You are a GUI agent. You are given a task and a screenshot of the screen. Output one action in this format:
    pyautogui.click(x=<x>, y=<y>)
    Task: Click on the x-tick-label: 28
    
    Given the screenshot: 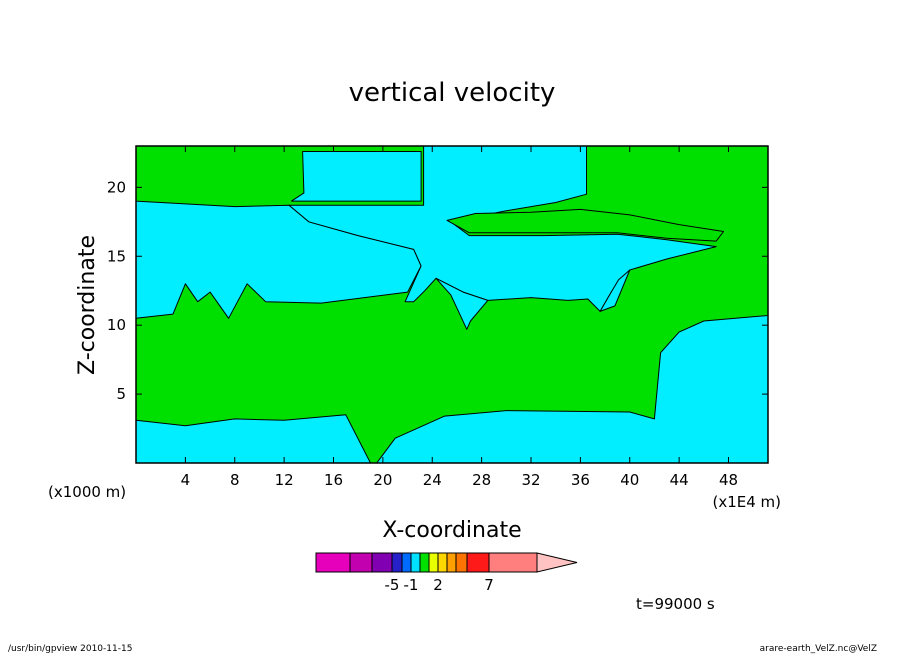 What is the action you would take?
    pyautogui.click(x=481, y=480)
    